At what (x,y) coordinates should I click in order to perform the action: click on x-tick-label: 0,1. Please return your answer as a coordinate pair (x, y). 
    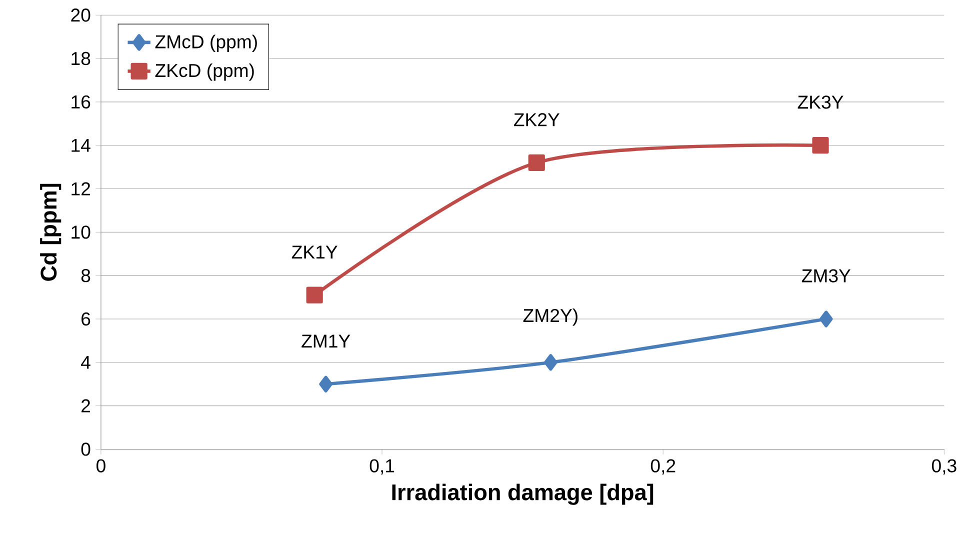
    Looking at the image, I should click on (382, 467).